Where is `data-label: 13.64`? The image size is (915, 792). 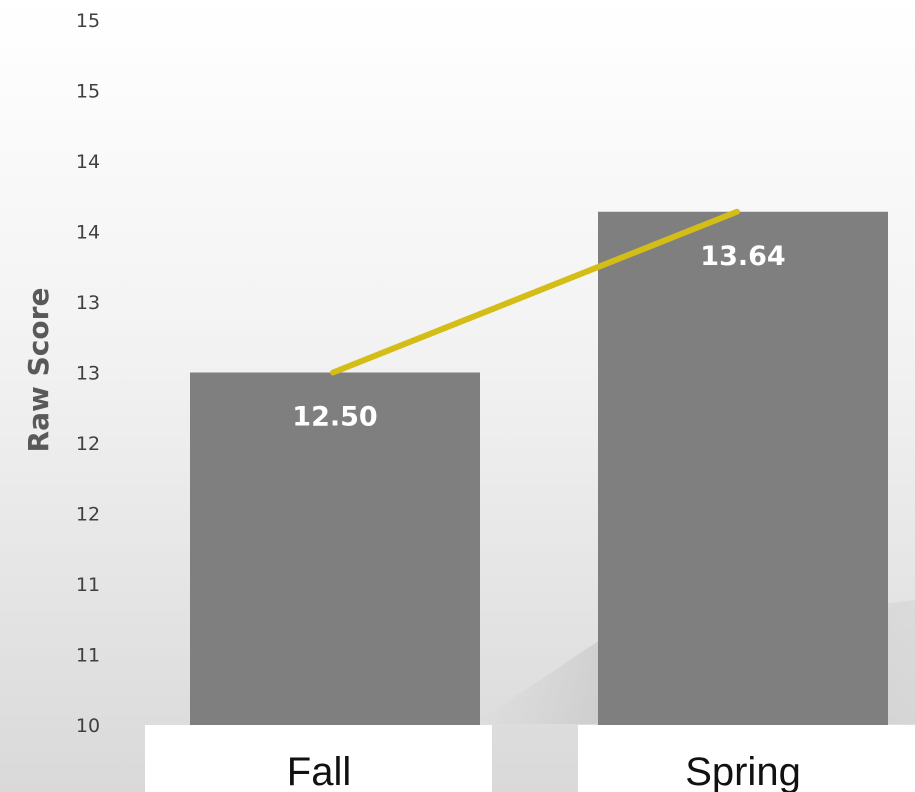
data-label: 13.64 is located at coordinates (742, 256).